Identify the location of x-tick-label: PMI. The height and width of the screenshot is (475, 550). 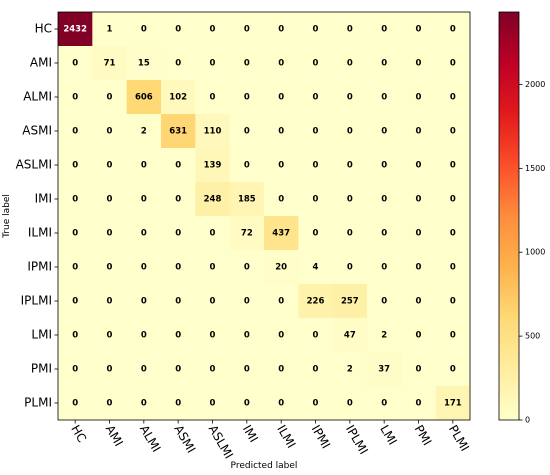
(423, 435).